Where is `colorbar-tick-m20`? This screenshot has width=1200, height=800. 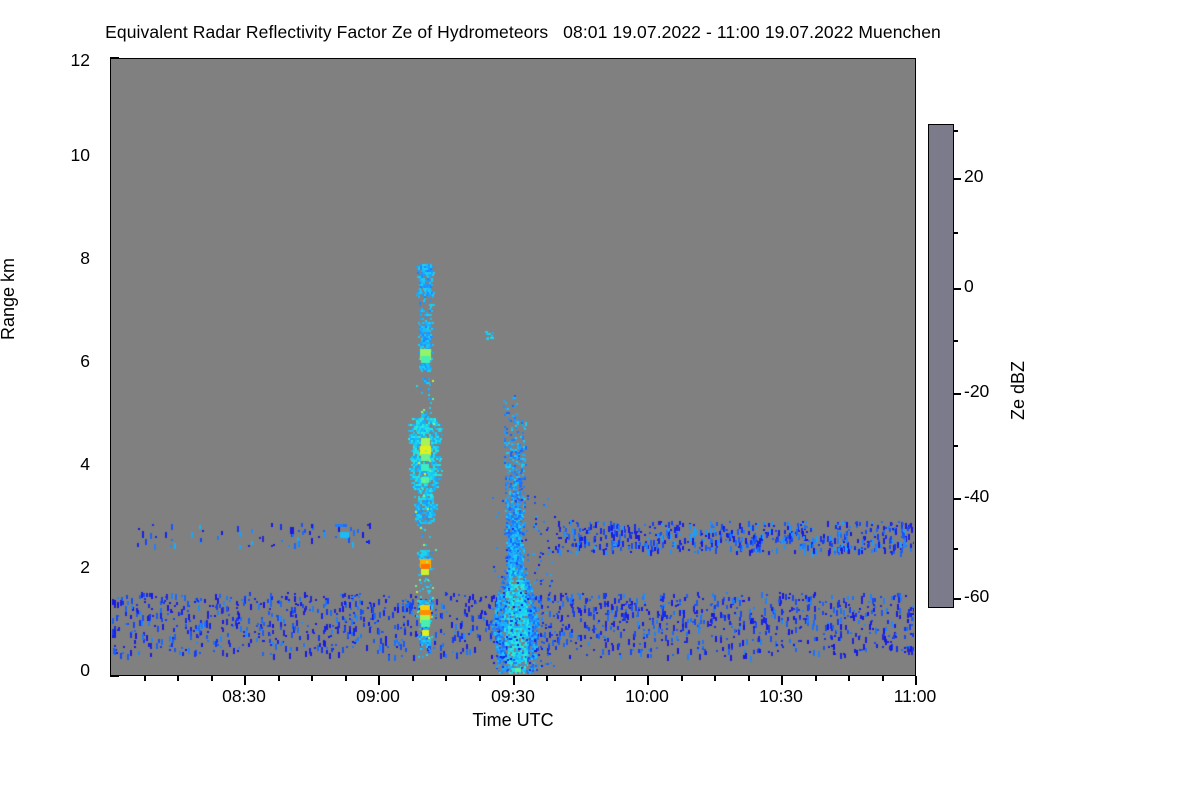
colorbar-tick-m20 is located at coordinates (957, 394).